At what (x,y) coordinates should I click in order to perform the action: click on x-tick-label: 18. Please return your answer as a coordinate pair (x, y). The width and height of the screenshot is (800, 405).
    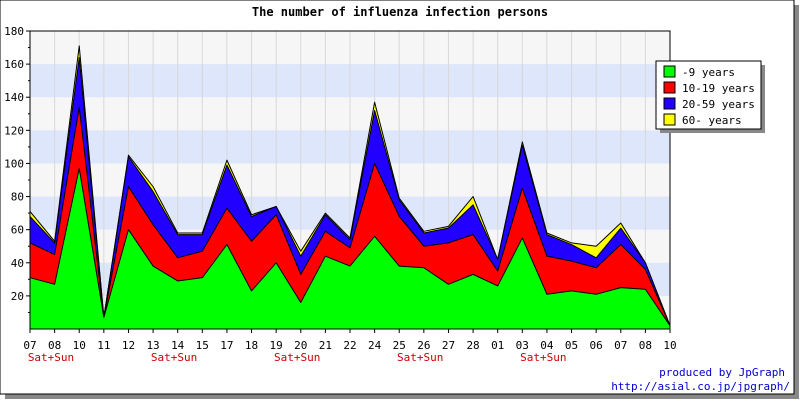
    Looking at the image, I should click on (251, 345).